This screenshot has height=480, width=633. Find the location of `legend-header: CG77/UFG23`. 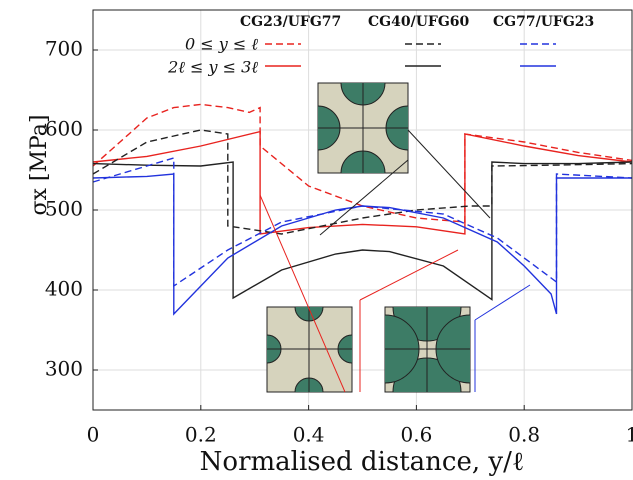

legend-header: CG77/UFG23 is located at coordinates (543, 22).